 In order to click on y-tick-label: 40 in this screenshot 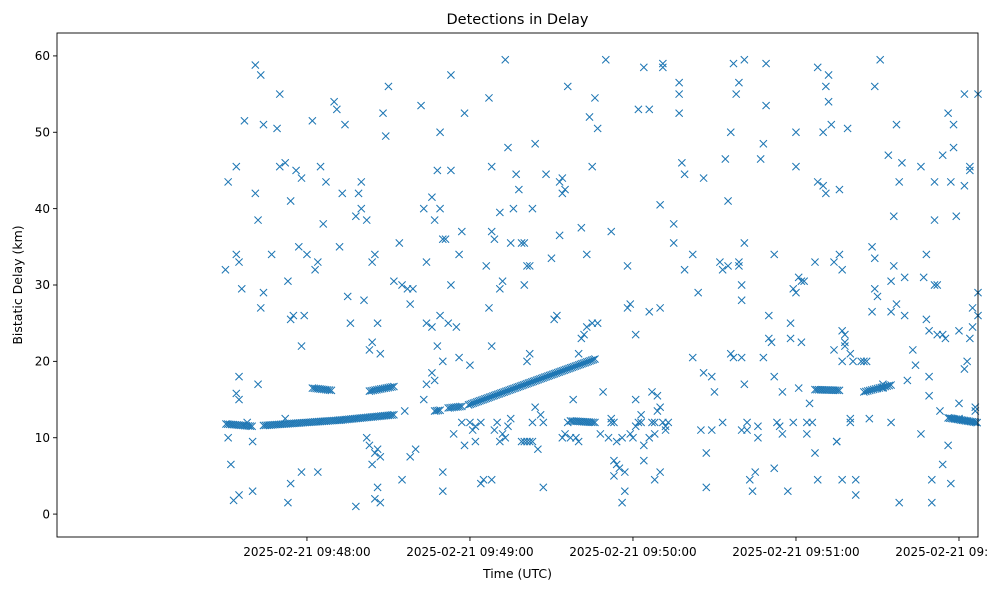, I will do `click(42, 209)`.